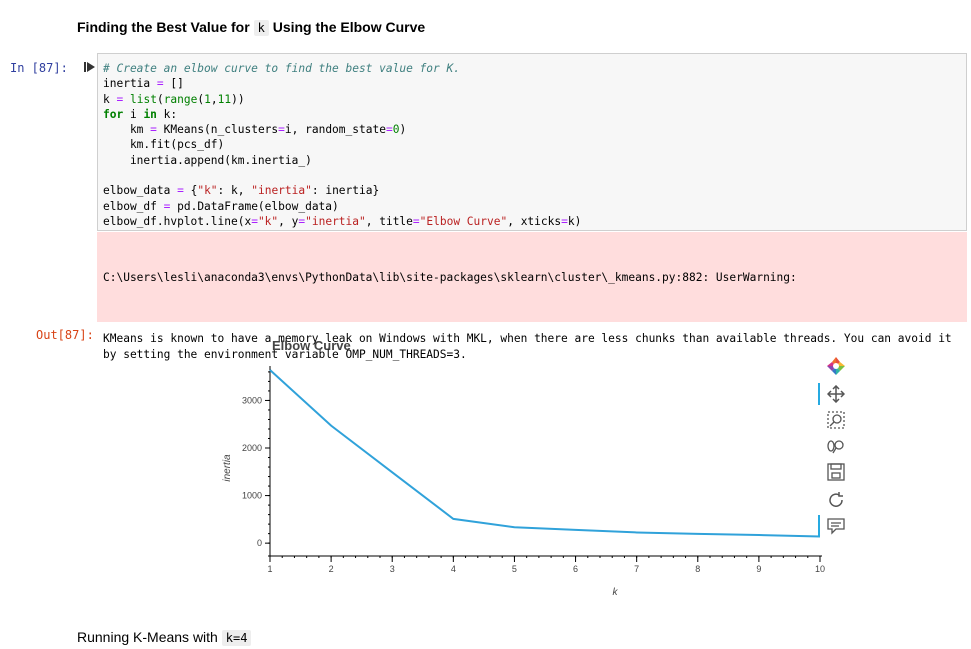  What do you see at coordinates (545, 453) in the screenshot?
I see `series-line-inertia` at bounding box center [545, 453].